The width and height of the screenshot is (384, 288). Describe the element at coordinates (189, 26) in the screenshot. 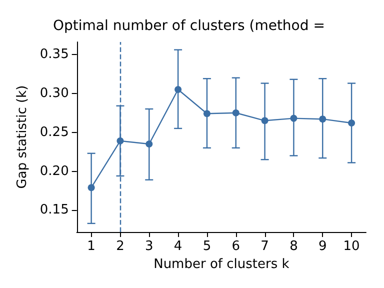

I see `chart-title: Optimal number of clusters (method =` at that location.